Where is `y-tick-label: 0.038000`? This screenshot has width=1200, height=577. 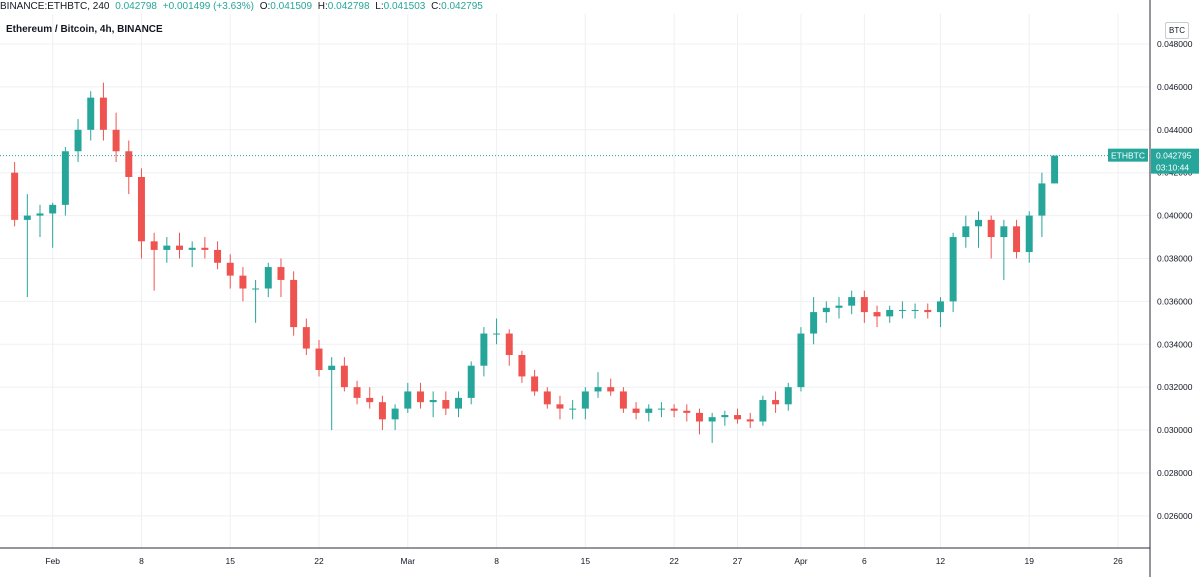 y-tick-label: 0.038000 is located at coordinates (1175, 258).